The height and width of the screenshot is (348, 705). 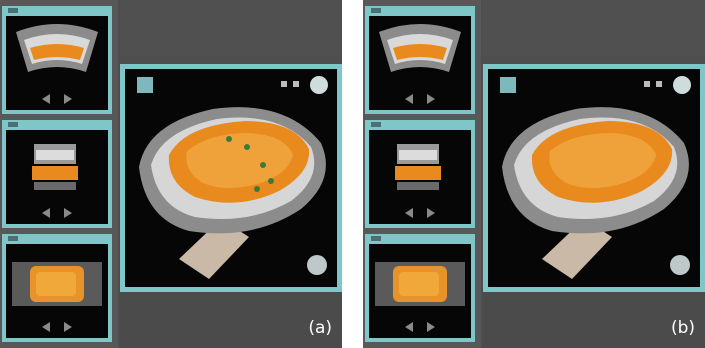 What do you see at coordinates (682, 328) in the screenshot?
I see `panel-label: (b)` at bounding box center [682, 328].